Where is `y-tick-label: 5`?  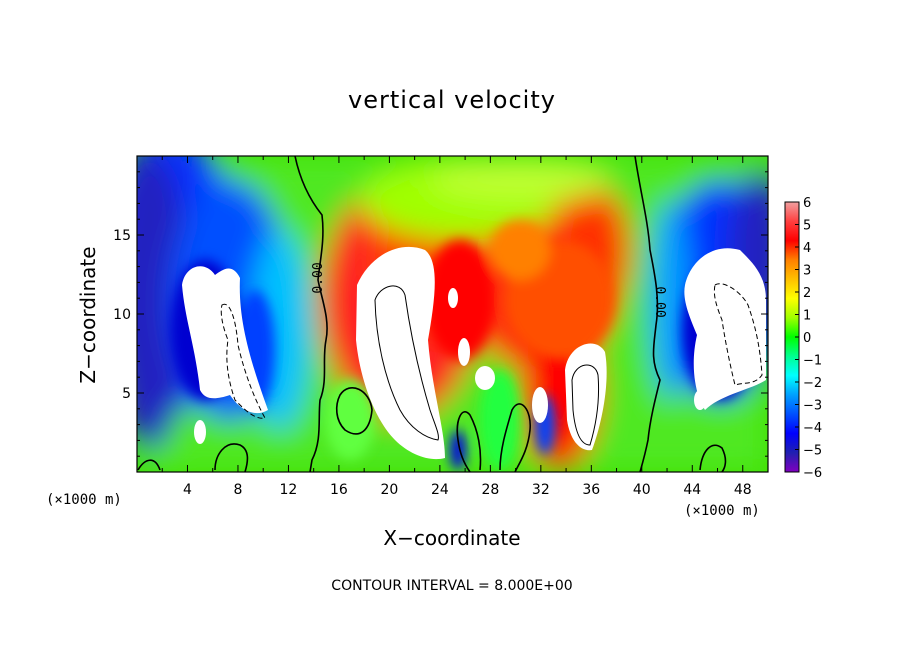
y-tick-label: 5 is located at coordinates (126, 394).